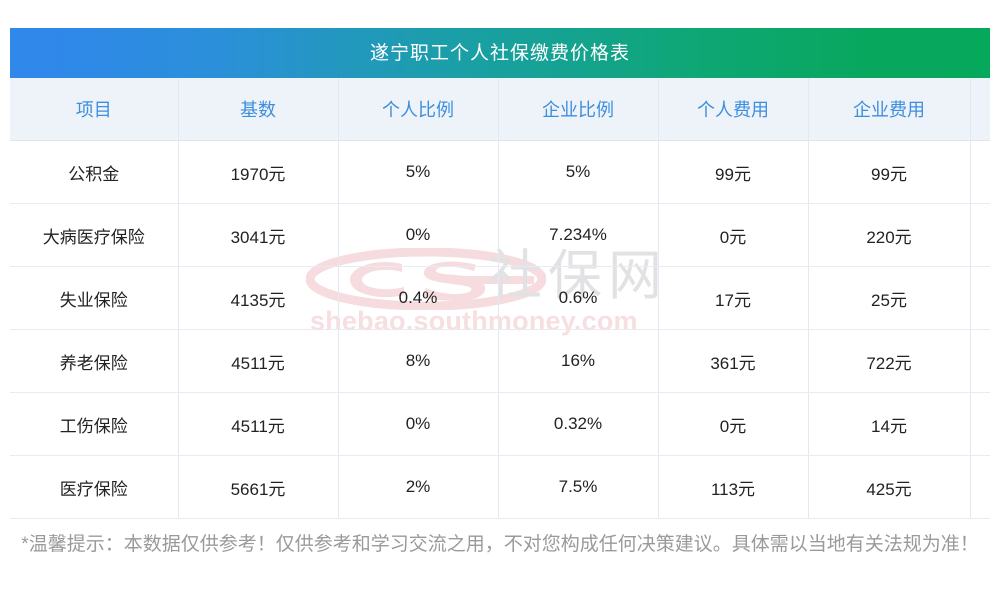  What do you see at coordinates (578, 298) in the screenshot?
I see `cell-company-rate: 0.6%` at bounding box center [578, 298].